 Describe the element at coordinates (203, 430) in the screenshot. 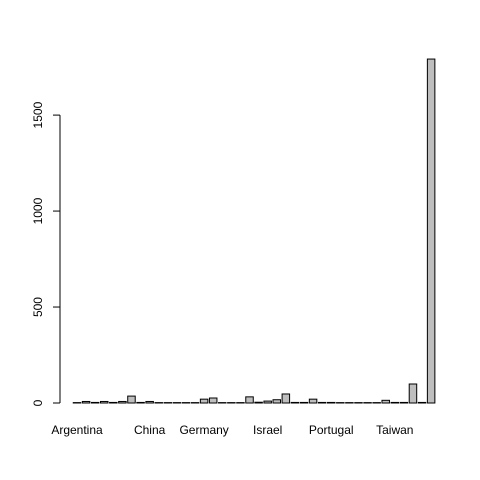

I see `x-tick-label: Germany` at that location.